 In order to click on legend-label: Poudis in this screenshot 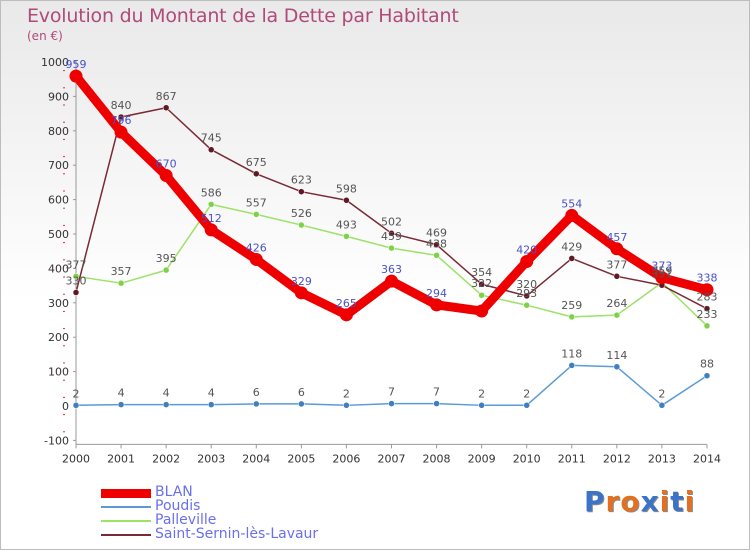, I will do `click(178, 506)`.